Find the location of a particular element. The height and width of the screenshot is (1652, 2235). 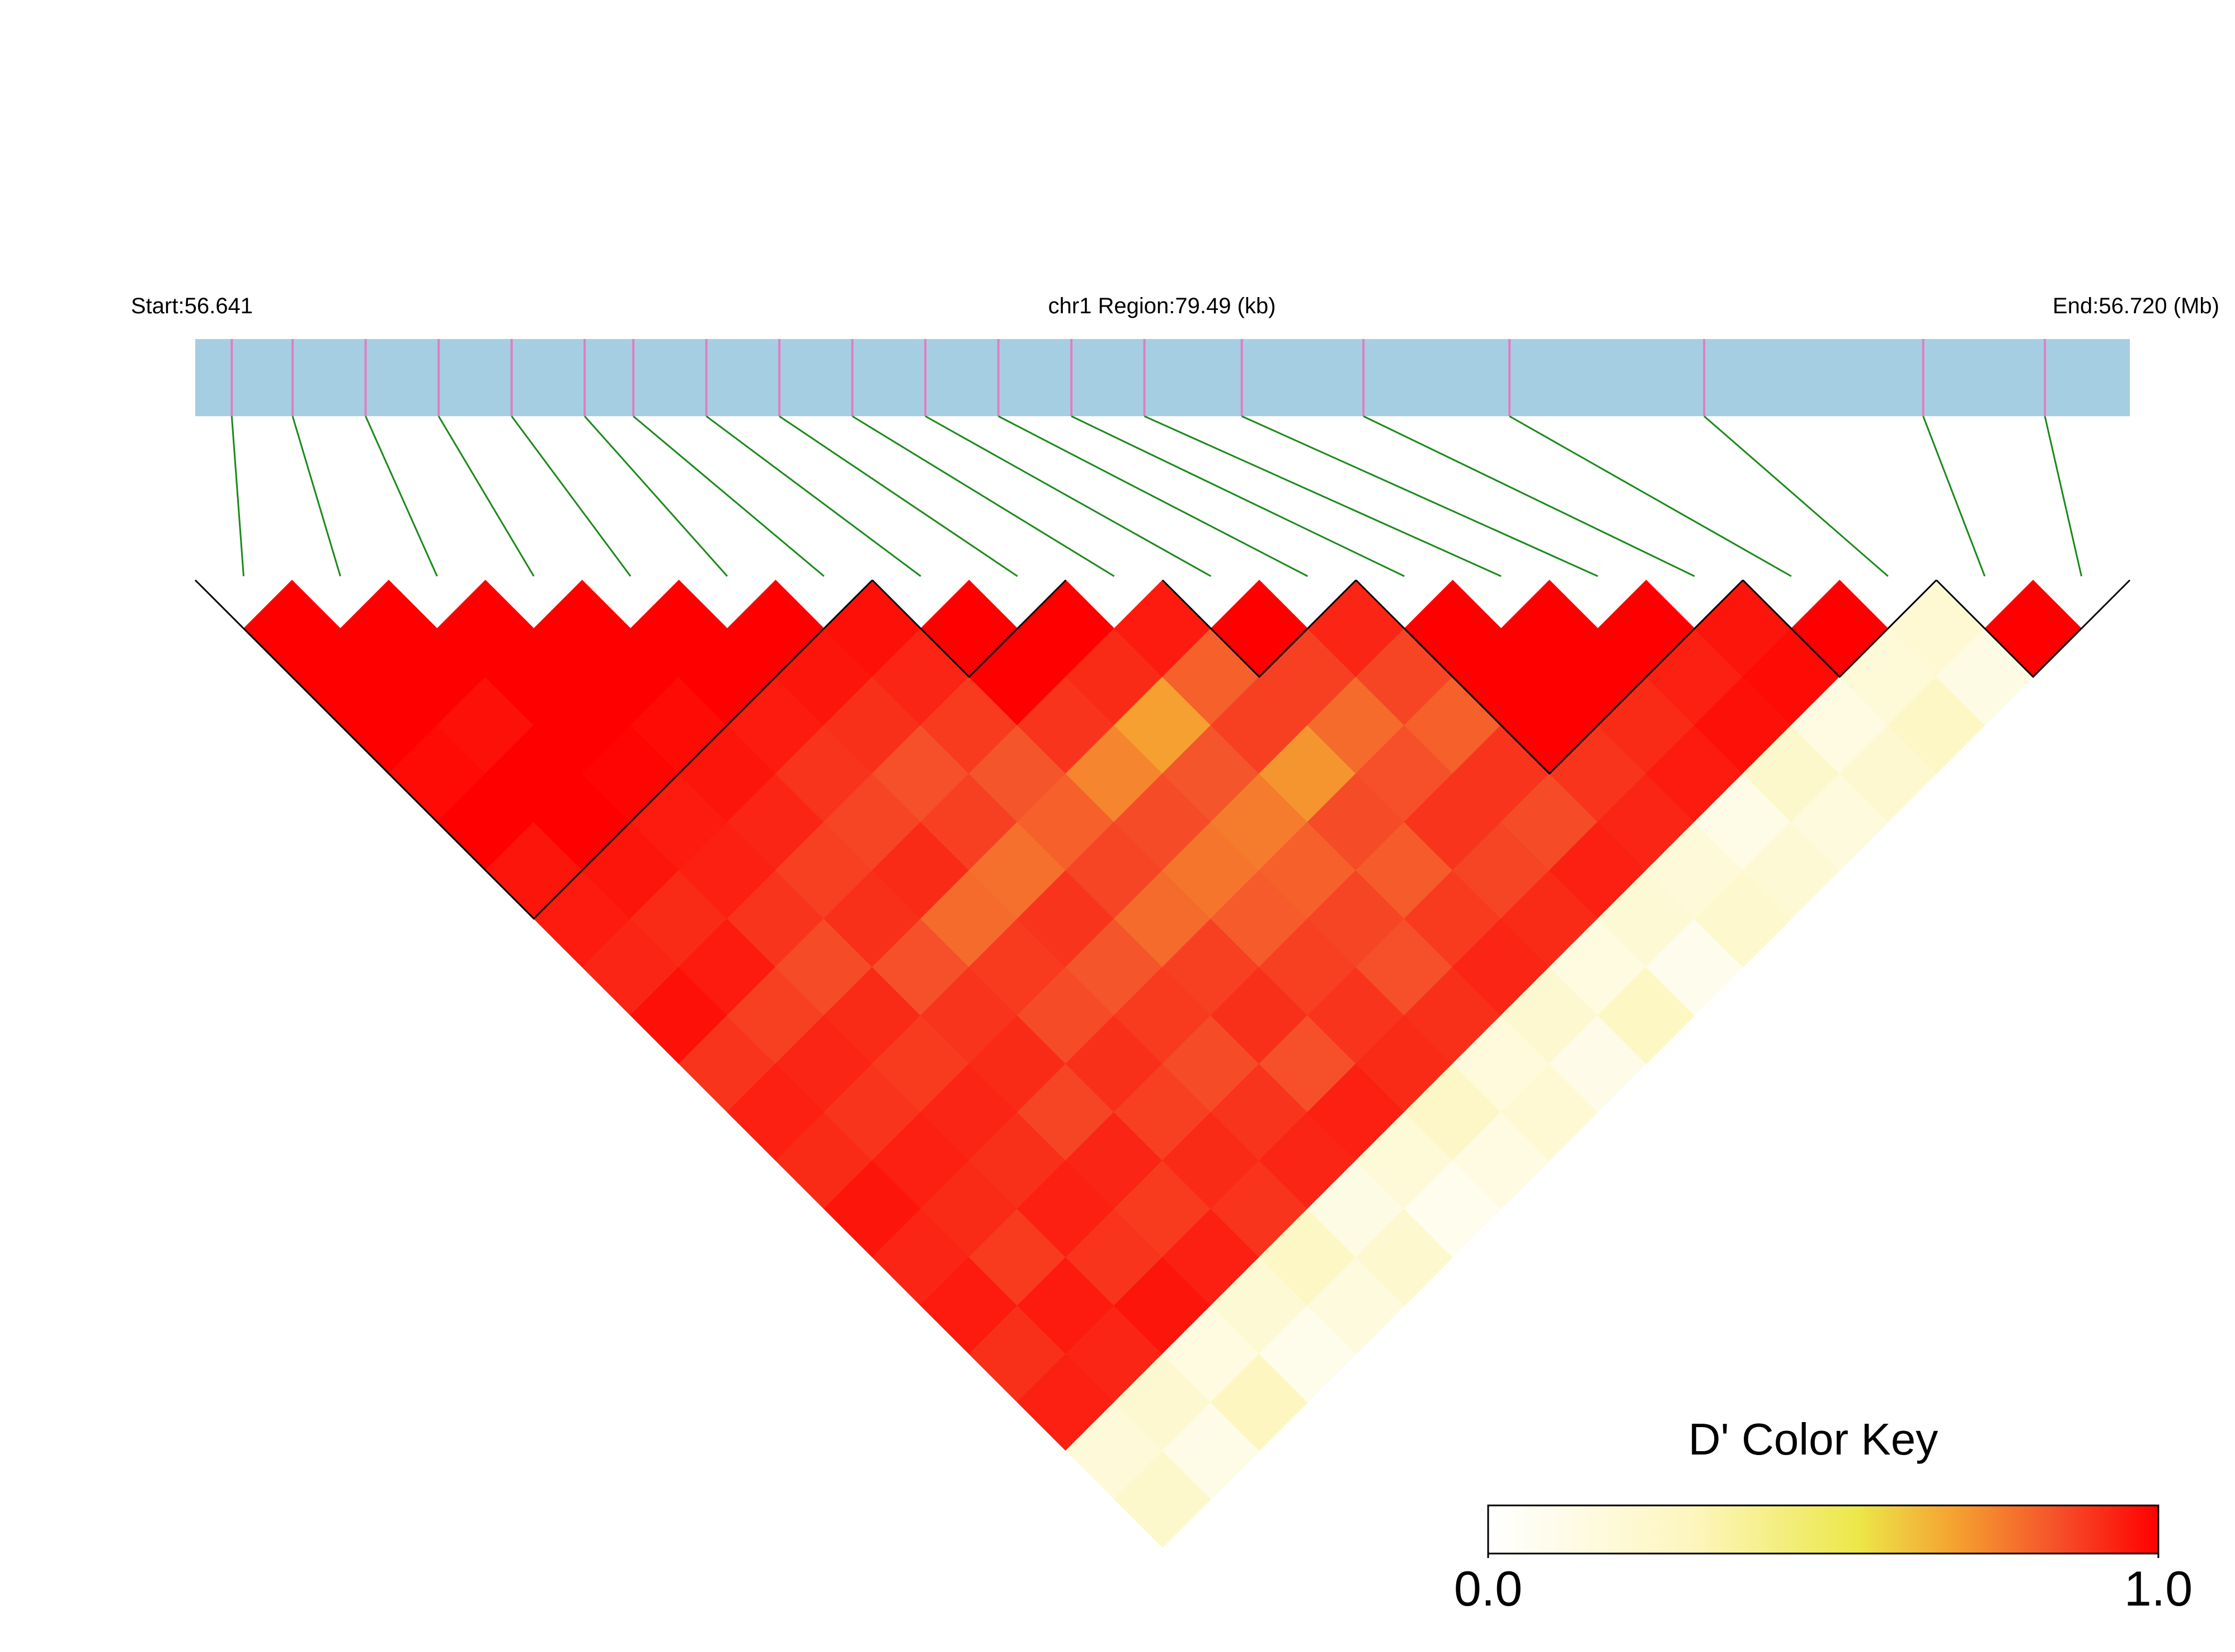

gene-bar is located at coordinates (1162, 377).